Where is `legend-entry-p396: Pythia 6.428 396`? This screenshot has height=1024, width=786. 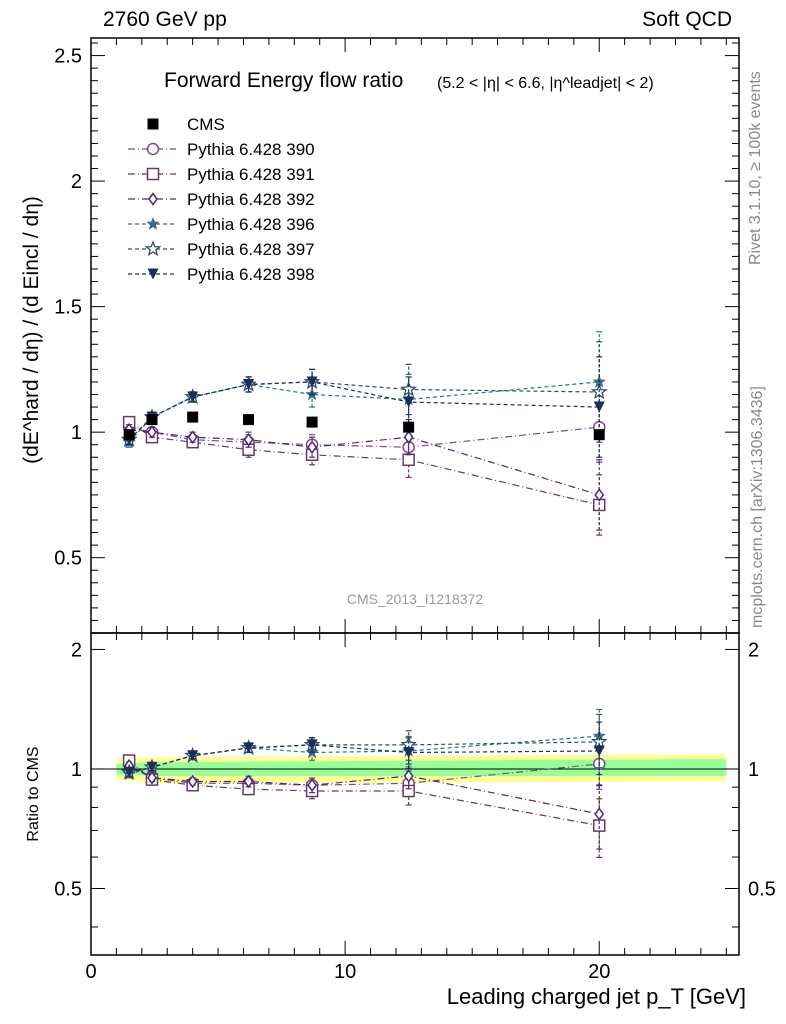
legend-entry-p396: Pythia 6.428 396 is located at coordinates (221, 224).